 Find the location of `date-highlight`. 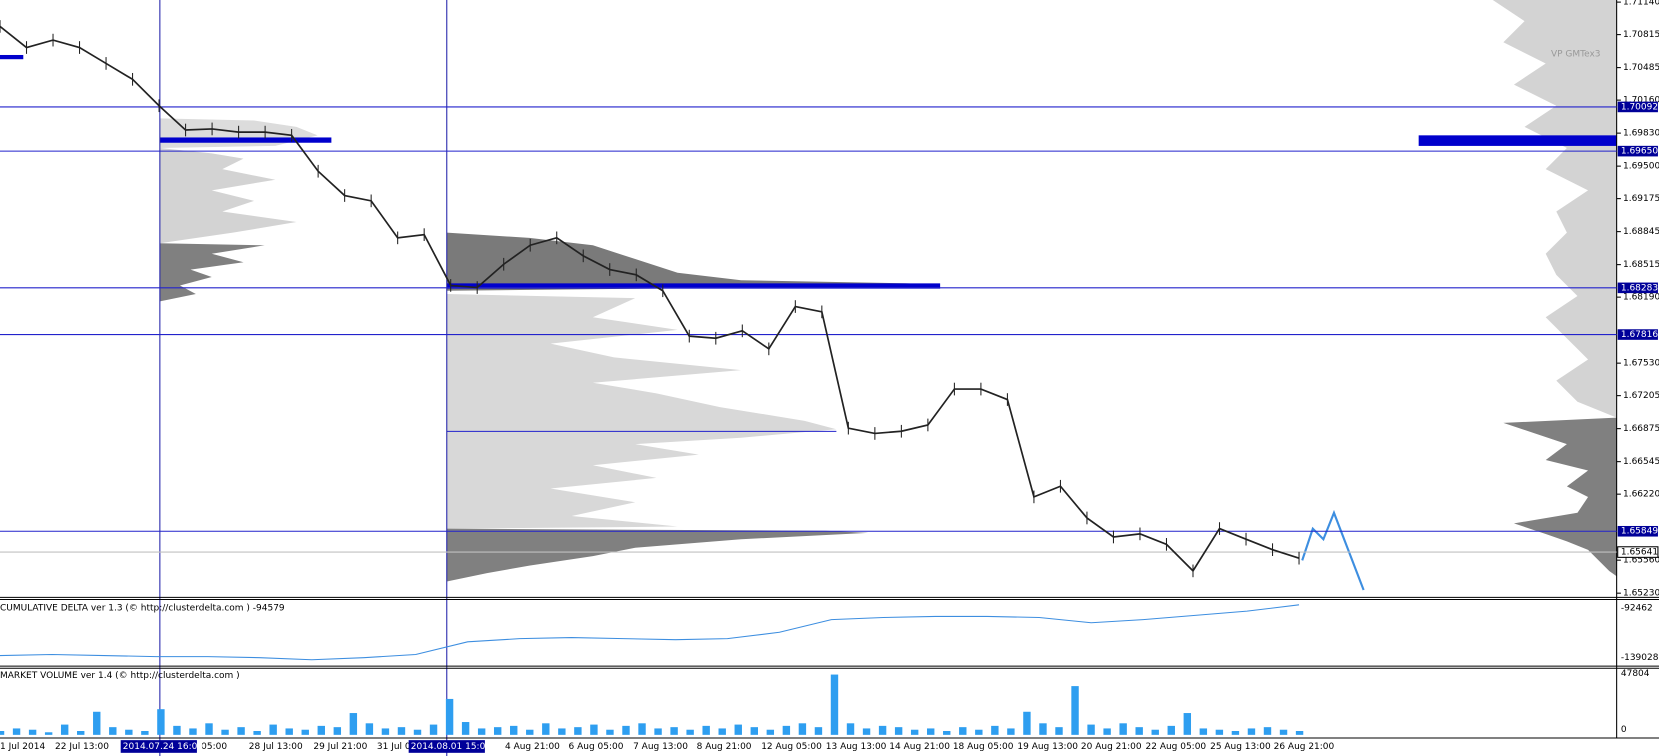

date-highlight is located at coordinates (446, 746).